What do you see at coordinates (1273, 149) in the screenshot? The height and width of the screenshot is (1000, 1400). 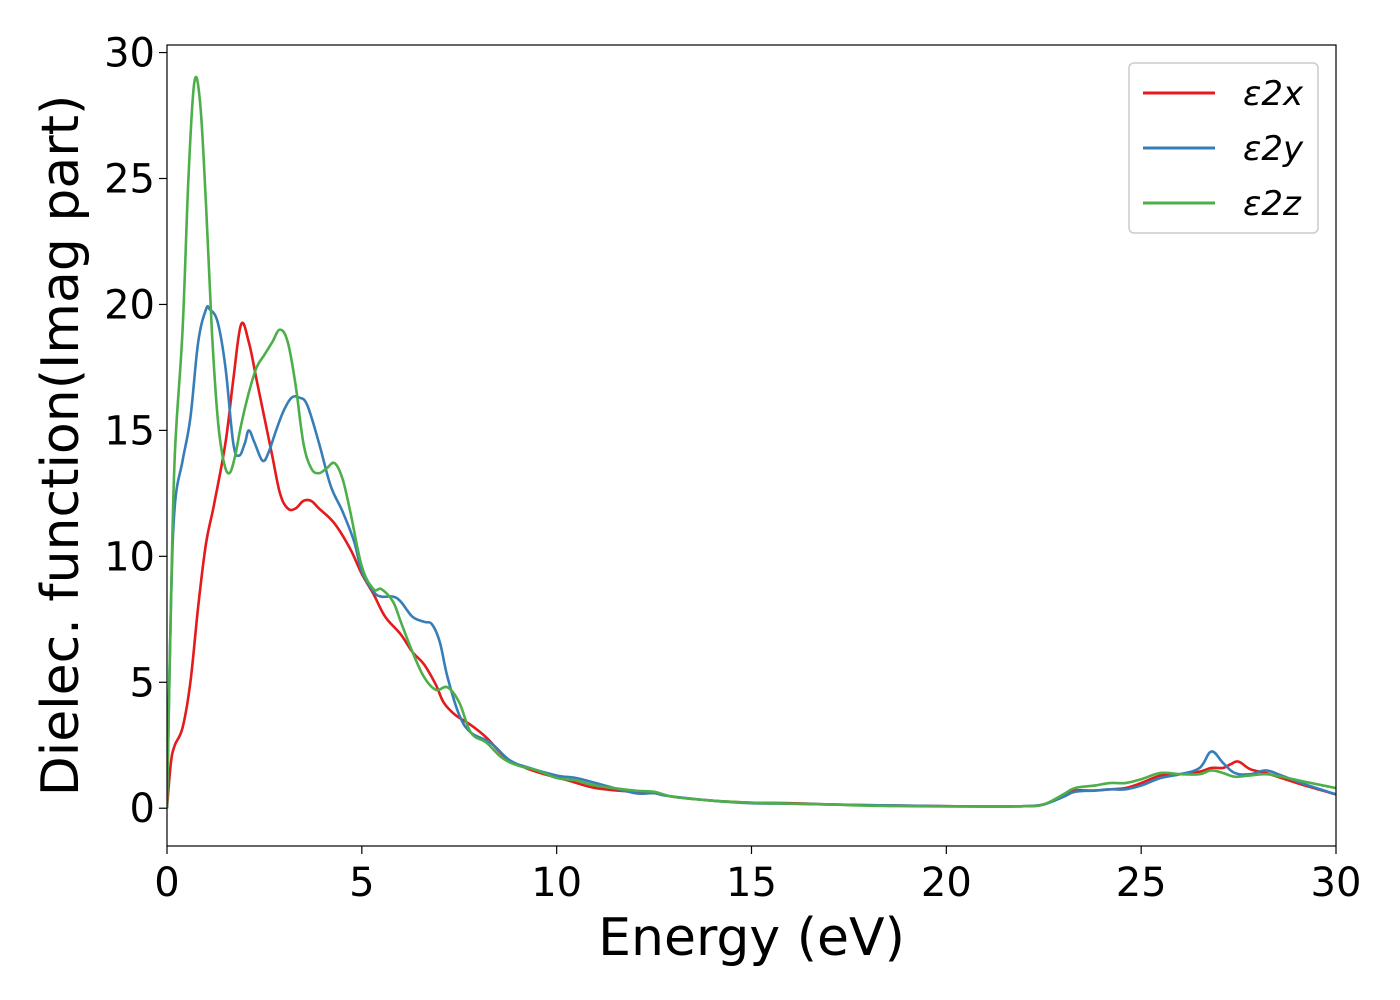 I see `legend-entry-label: ε2y` at bounding box center [1273, 149].